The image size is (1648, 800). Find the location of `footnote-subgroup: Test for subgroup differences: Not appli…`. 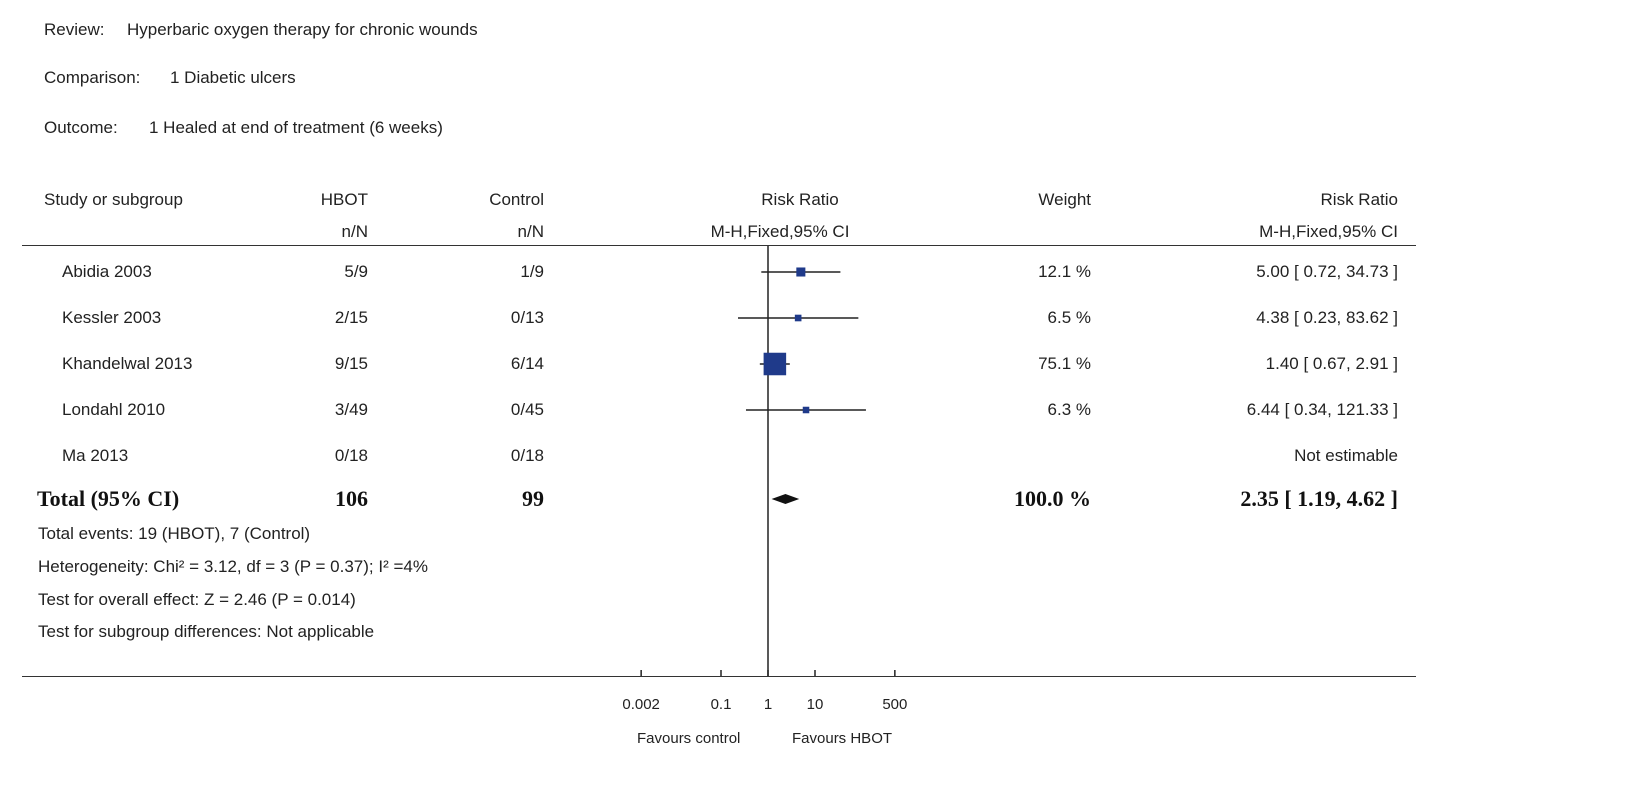

footnote-subgroup: Test for subgroup differences: Not appli… is located at coordinates (206, 631).